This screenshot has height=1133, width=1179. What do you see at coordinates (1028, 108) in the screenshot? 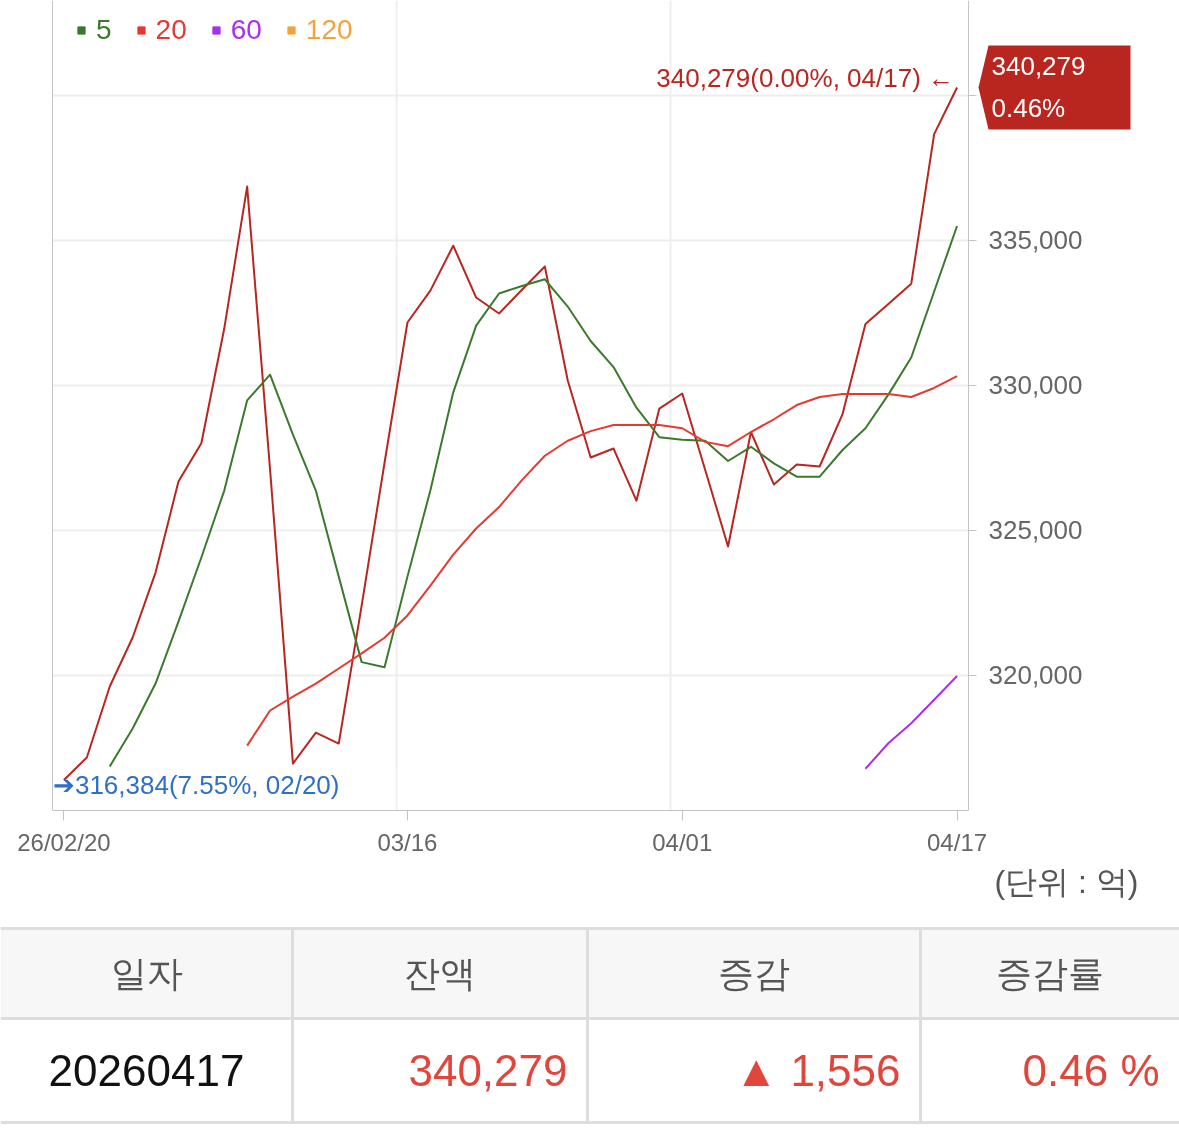
I see `text: 0.46%` at bounding box center [1028, 108].